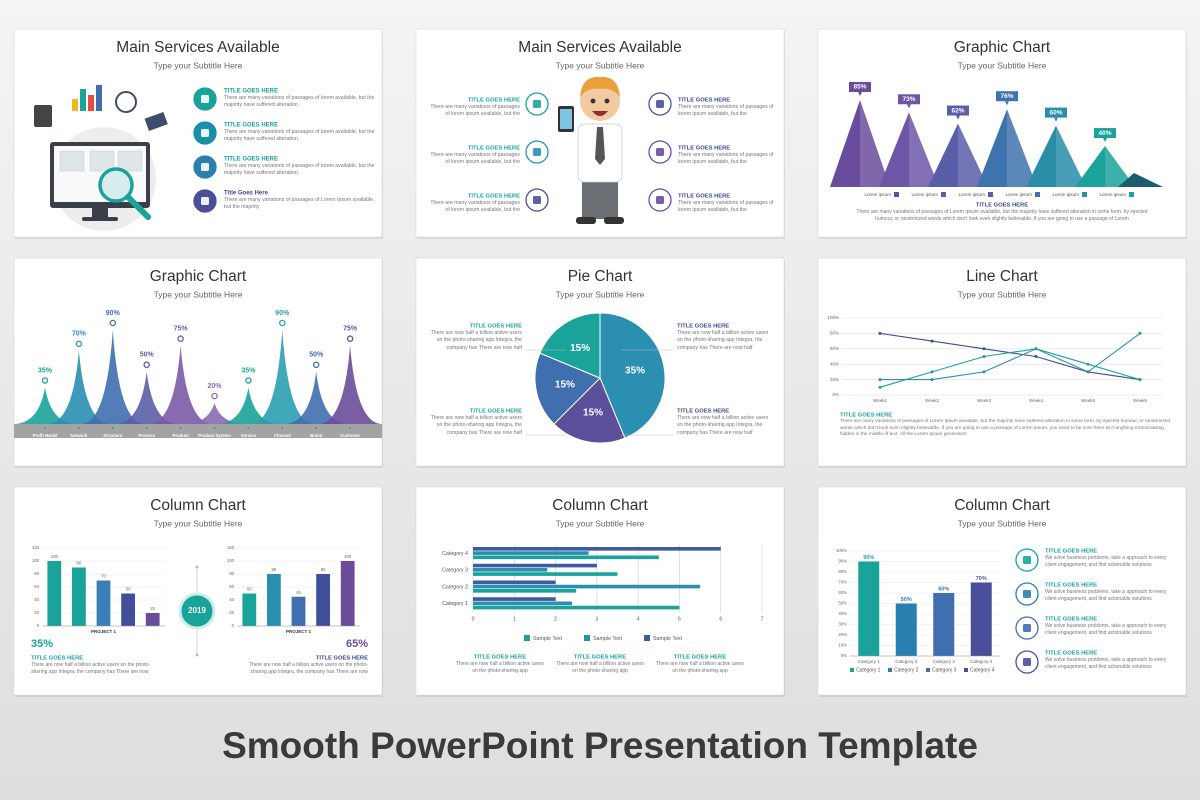  What do you see at coordinates (323, 569) in the screenshot?
I see `value-label: 80` at bounding box center [323, 569].